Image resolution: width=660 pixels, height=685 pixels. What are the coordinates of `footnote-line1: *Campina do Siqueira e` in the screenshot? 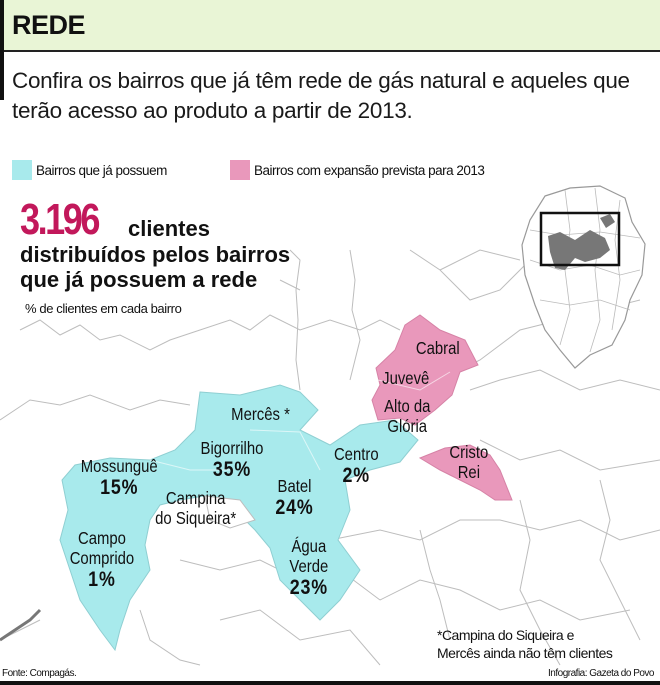 It's located at (505, 635).